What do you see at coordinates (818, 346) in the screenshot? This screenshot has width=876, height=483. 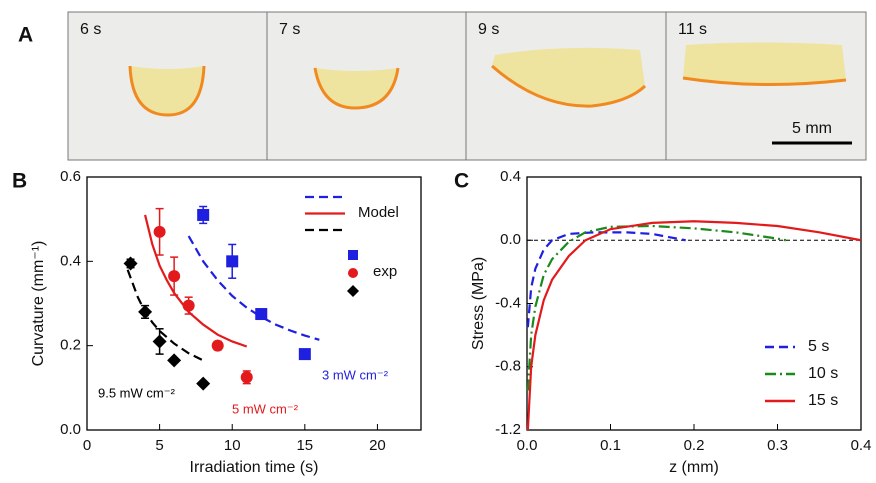 I see `legend-label: 5 s` at bounding box center [818, 346].